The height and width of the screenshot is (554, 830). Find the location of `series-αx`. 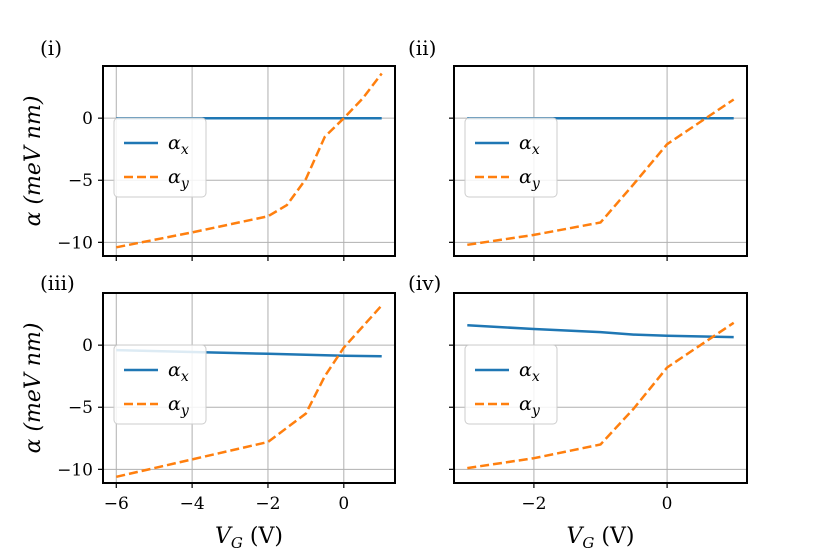

series-αx is located at coordinates (600, 331).